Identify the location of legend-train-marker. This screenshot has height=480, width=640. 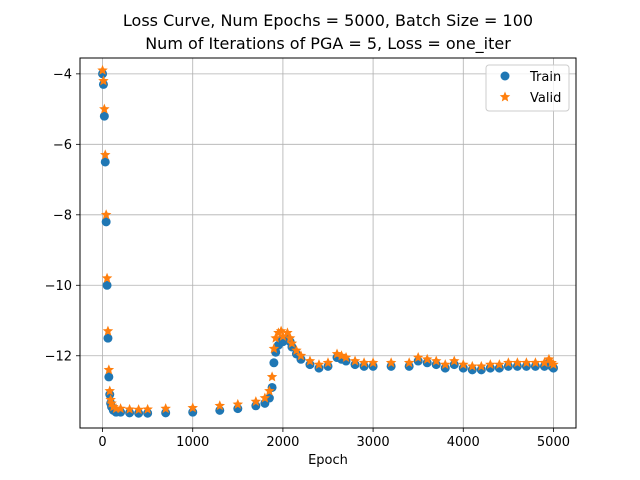
(505, 76).